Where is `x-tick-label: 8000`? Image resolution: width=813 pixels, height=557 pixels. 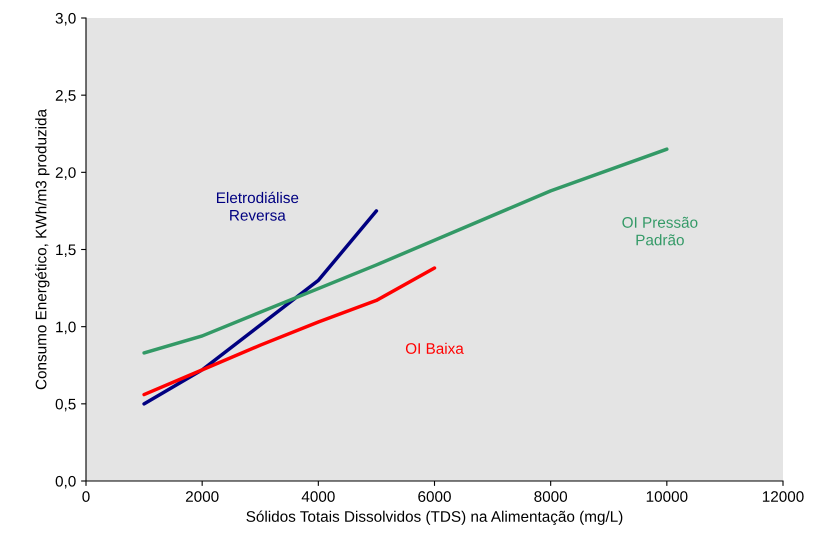
x-tick-label: 8000 is located at coordinates (551, 496).